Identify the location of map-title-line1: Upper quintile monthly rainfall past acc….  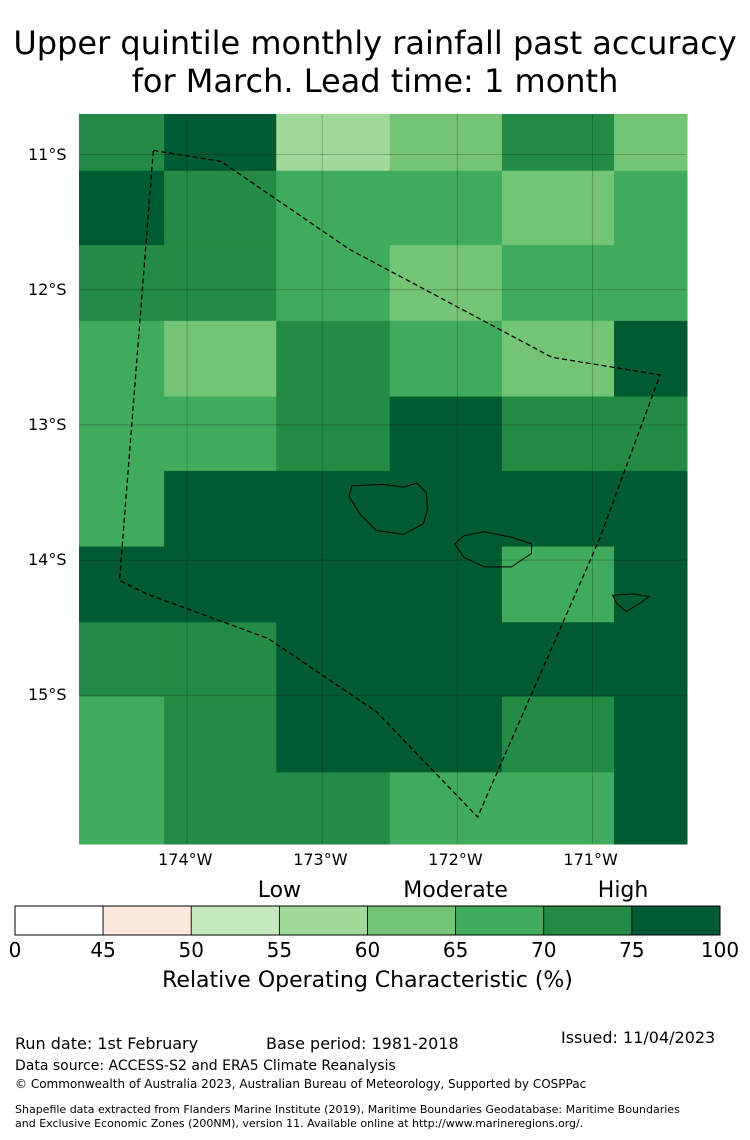
(375, 43).